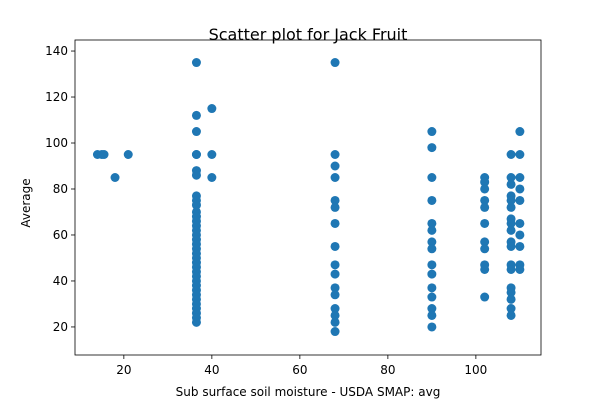 The height and width of the screenshot is (404, 600). Describe the element at coordinates (56, 143) in the screenshot. I see `y-tick-label: 100` at that location.